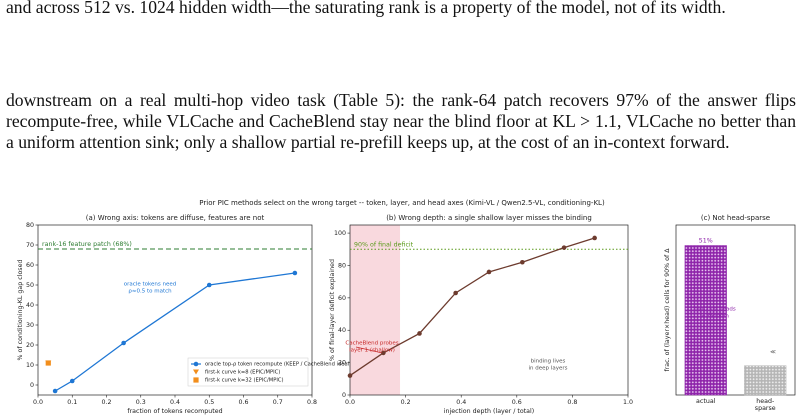 Image resolution: width=805 pixels, height=417 pixels. What do you see at coordinates (715, 317) in the screenshot?
I see `annotation: ≈ random` at bounding box center [715, 317].